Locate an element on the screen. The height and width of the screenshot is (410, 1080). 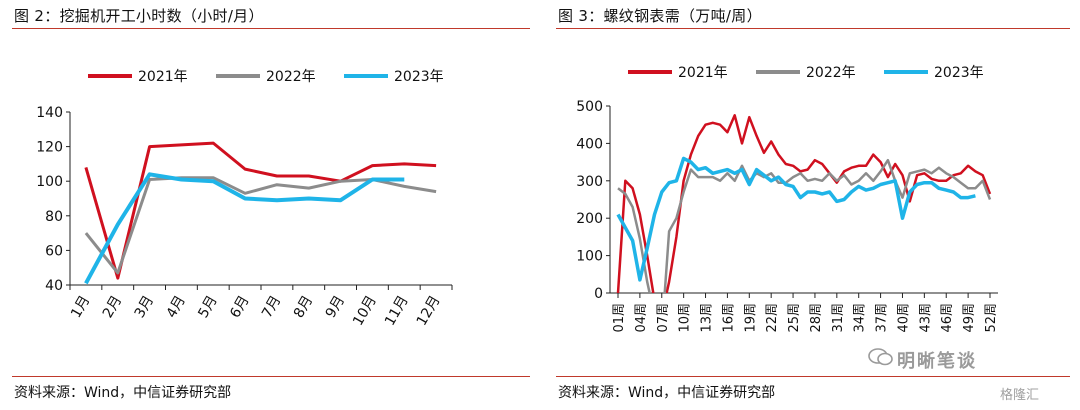
watermark-brand: 明晰笔谈 is located at coordinates (937, 361).